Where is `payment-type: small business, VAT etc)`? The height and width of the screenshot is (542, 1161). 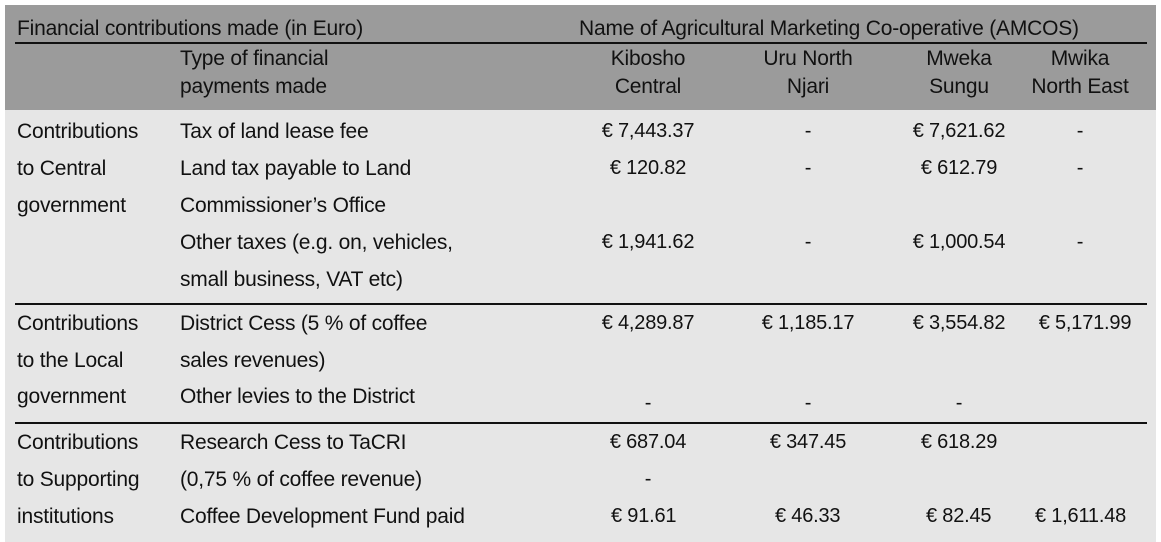 payment-type: small business, VAT etc) is located at coordinates (291, 279).